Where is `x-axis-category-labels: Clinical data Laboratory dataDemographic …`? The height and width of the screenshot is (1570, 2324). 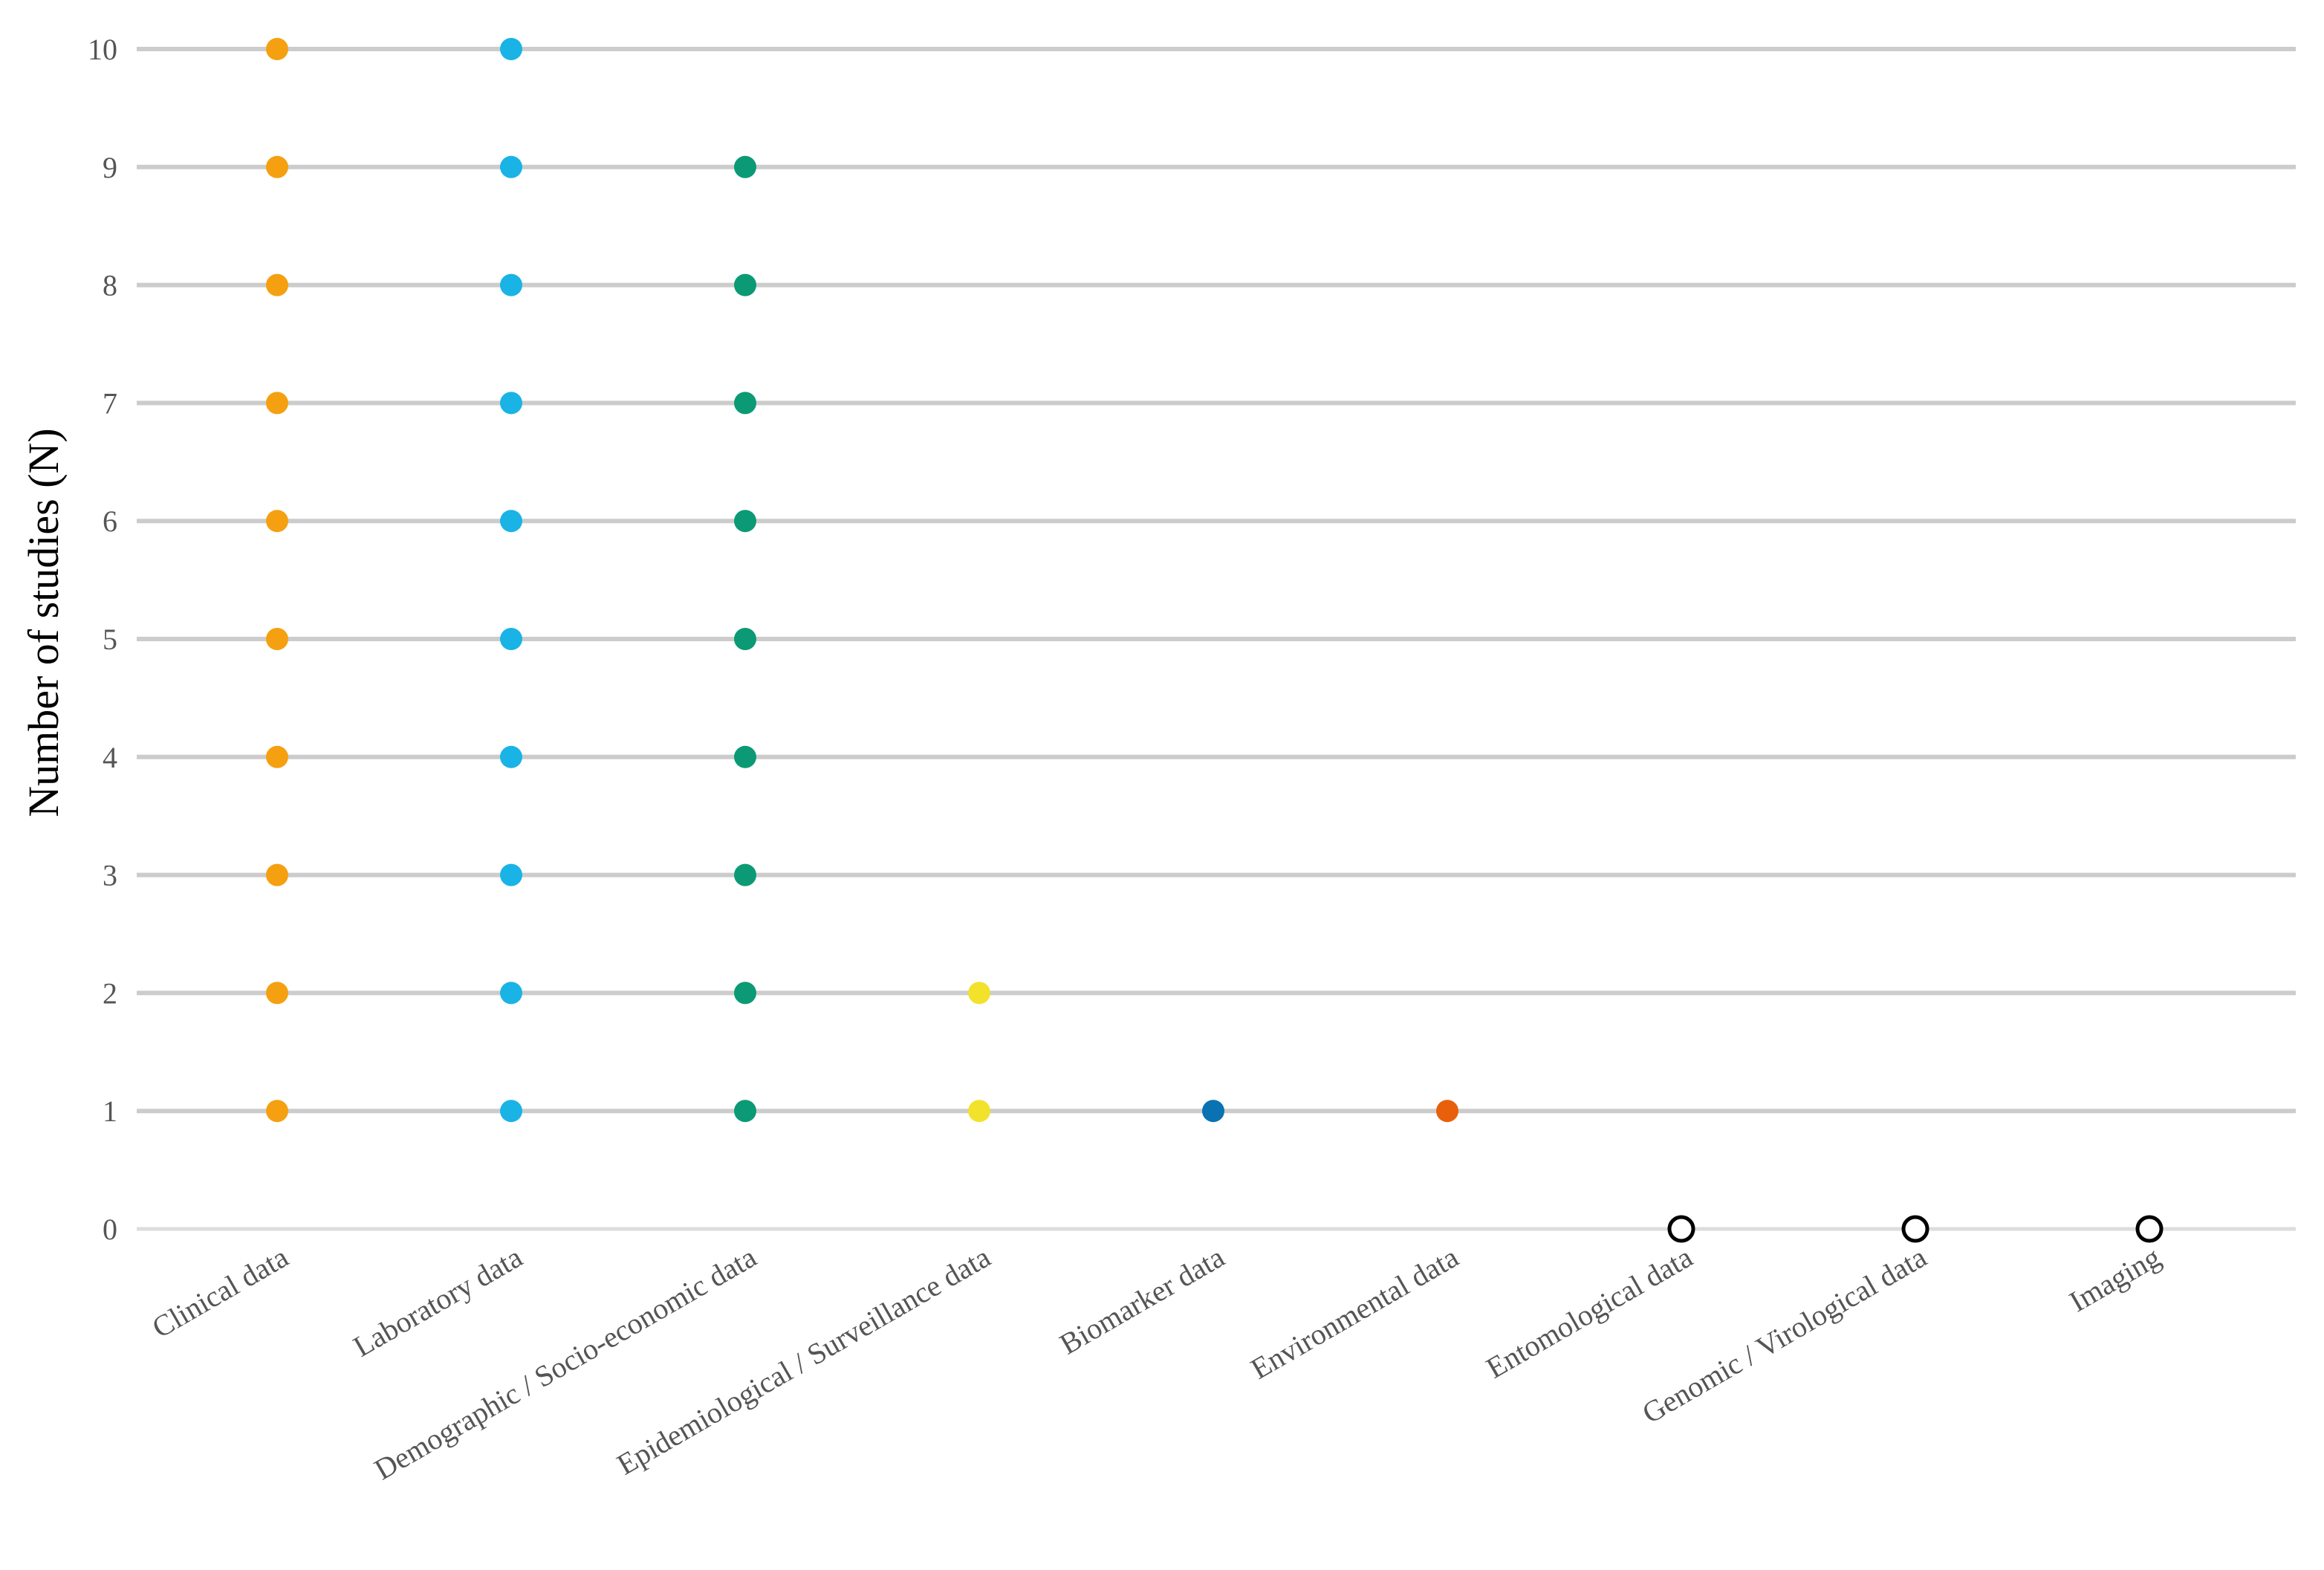 x-axis-category-labels: Clinical data Laboratory dataDemographic … is located at coordinates (1156, 1363).